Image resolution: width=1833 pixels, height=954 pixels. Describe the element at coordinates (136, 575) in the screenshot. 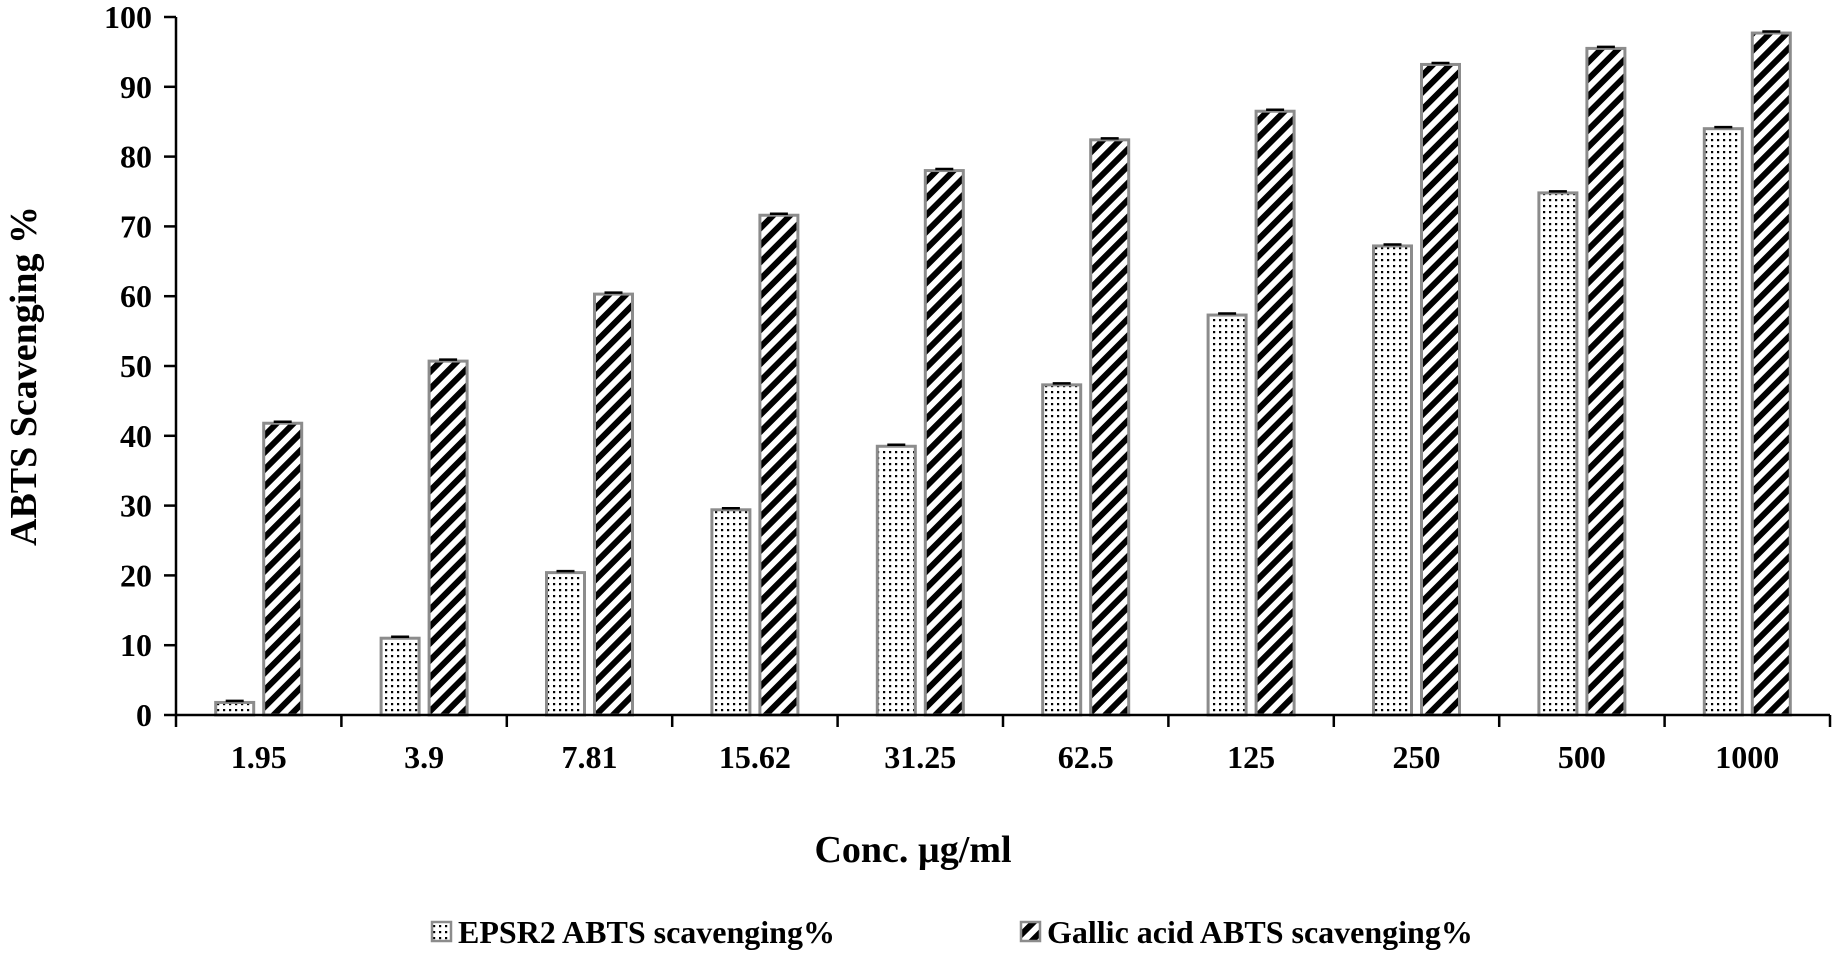

I see `y-tick-label: 20` at that location.